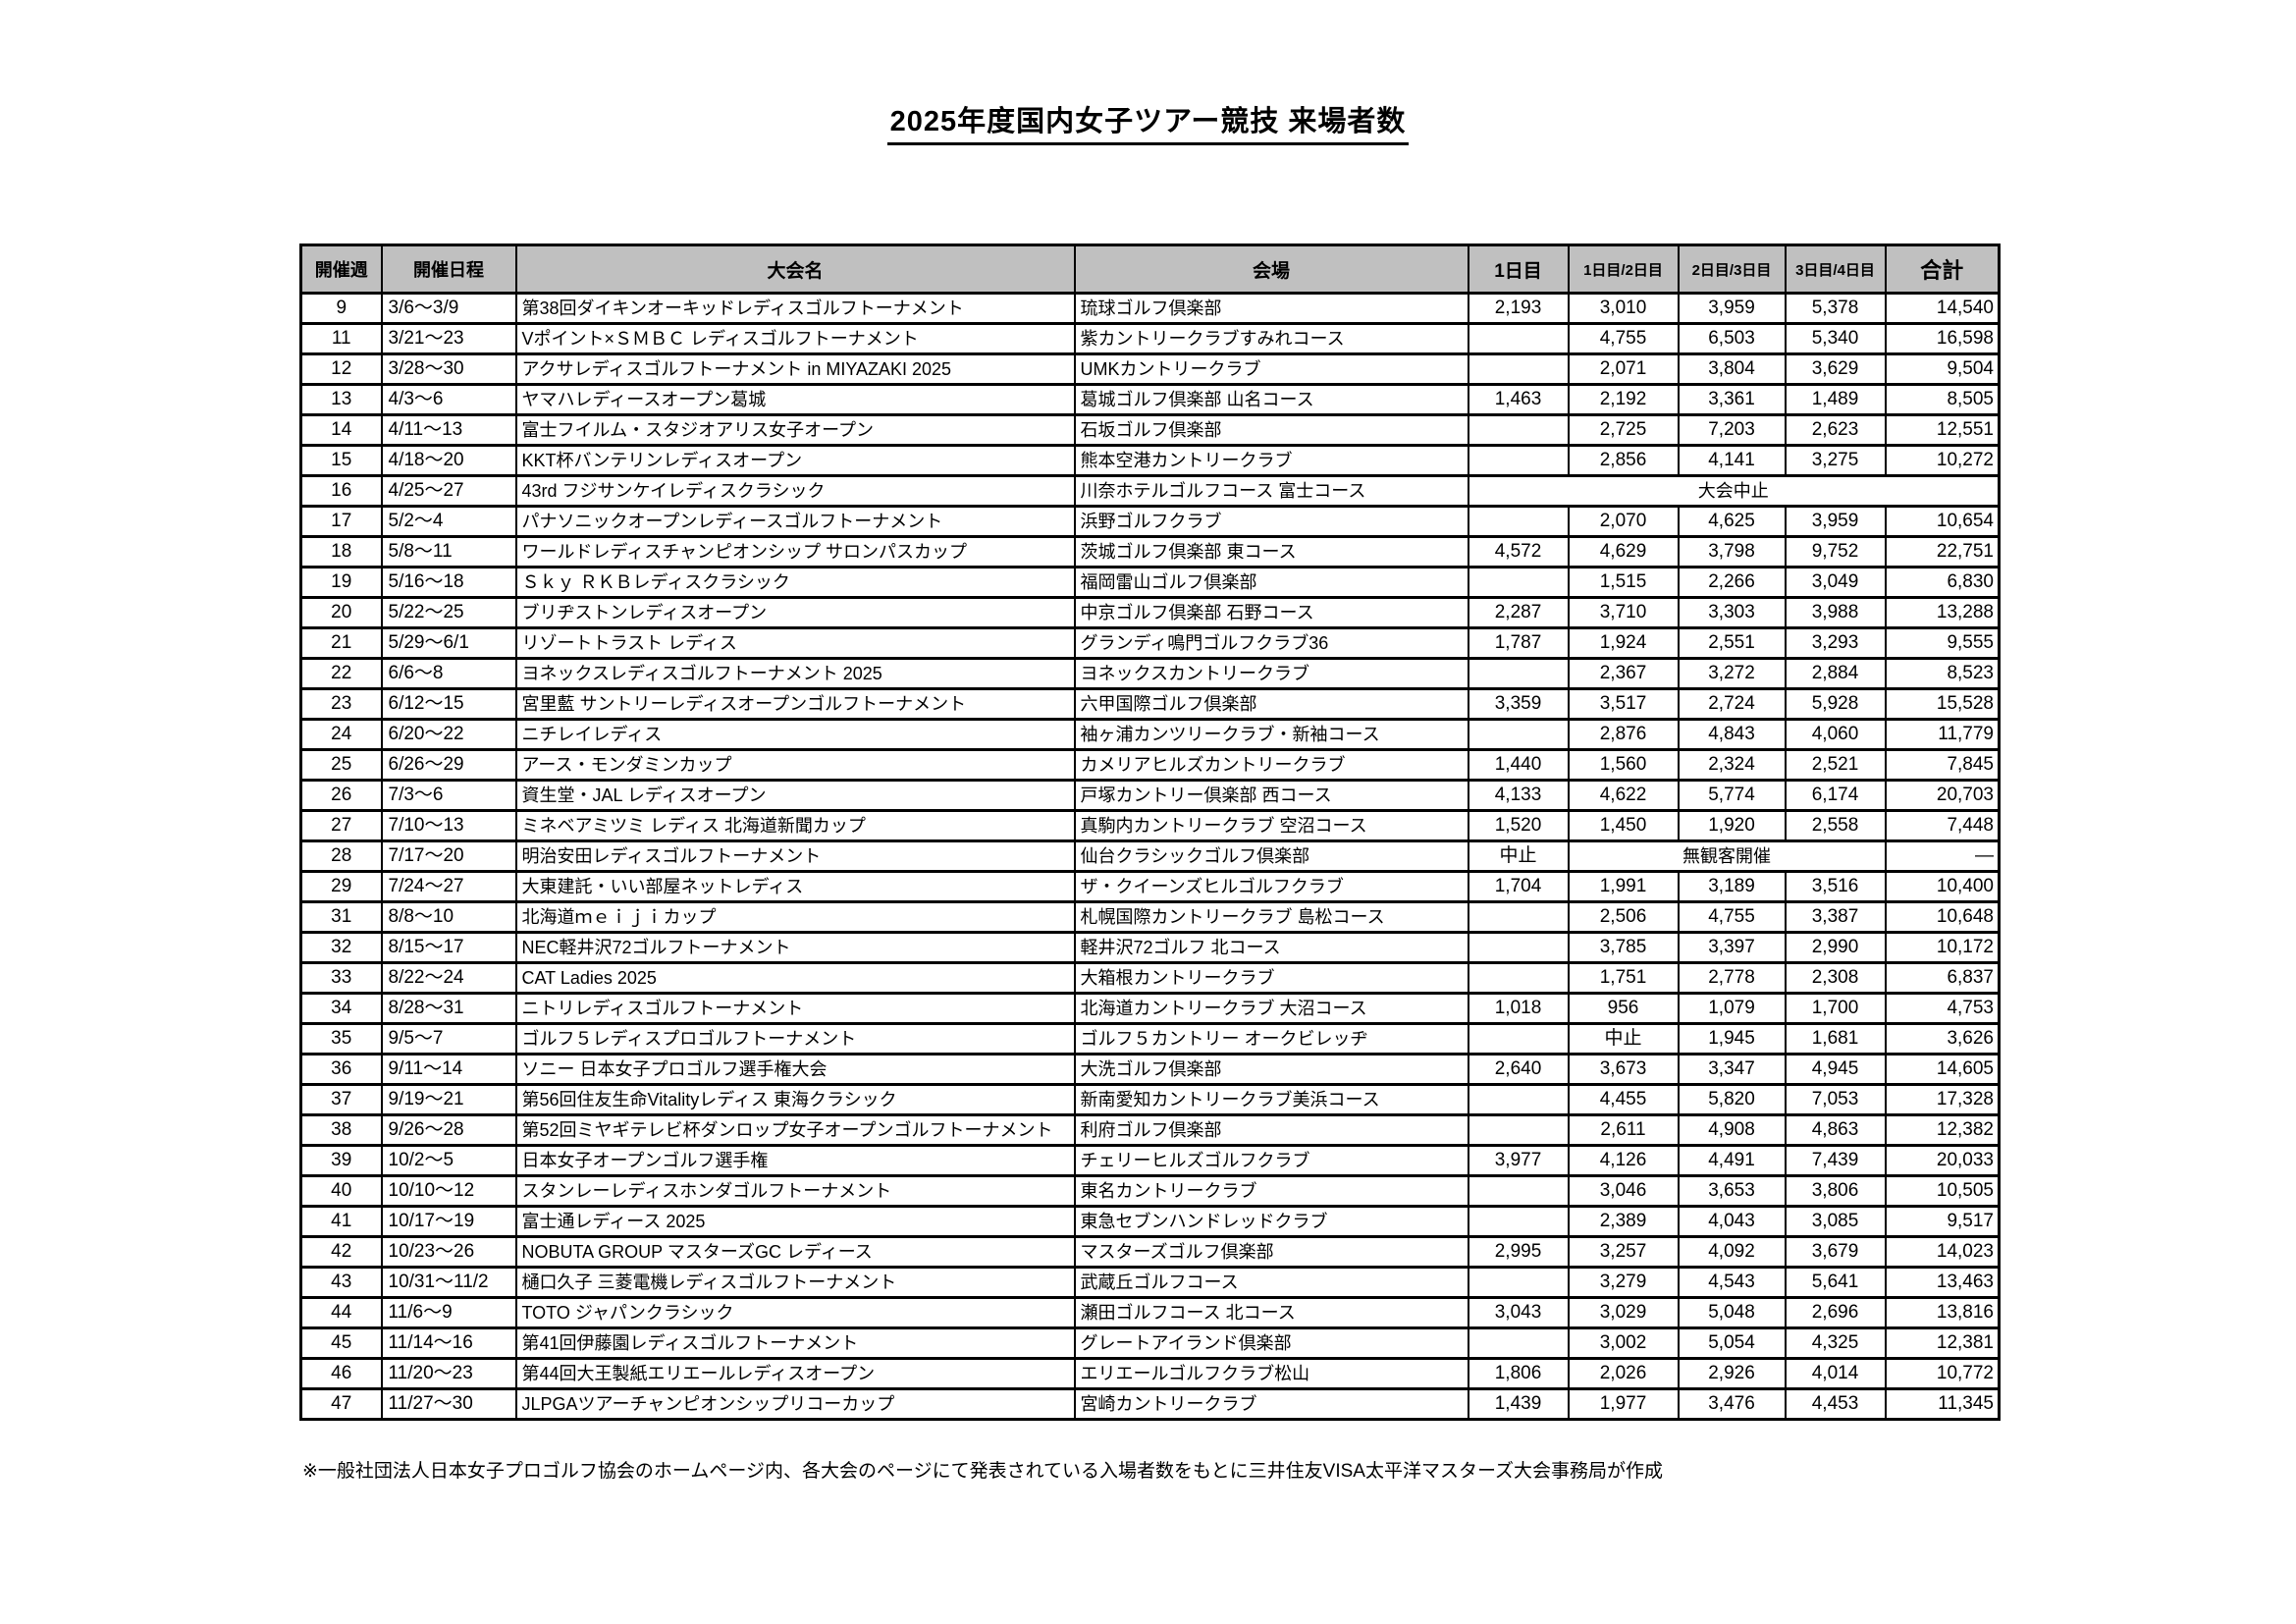  Describe the element at coordinates (1623, 795) in the screenshot. I see `day1-2-cell: 4,622` at that location.